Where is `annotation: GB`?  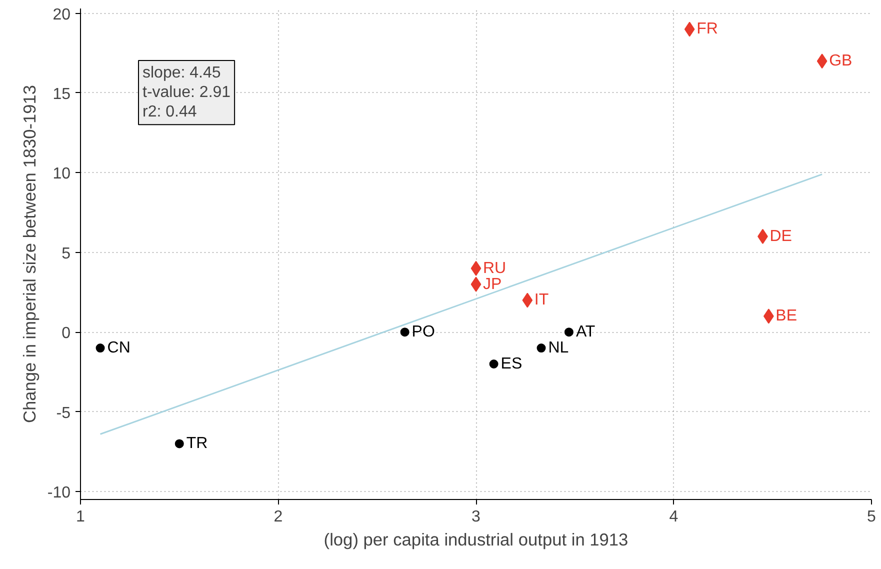
annotation: GB is located at coordinates (840, 61).